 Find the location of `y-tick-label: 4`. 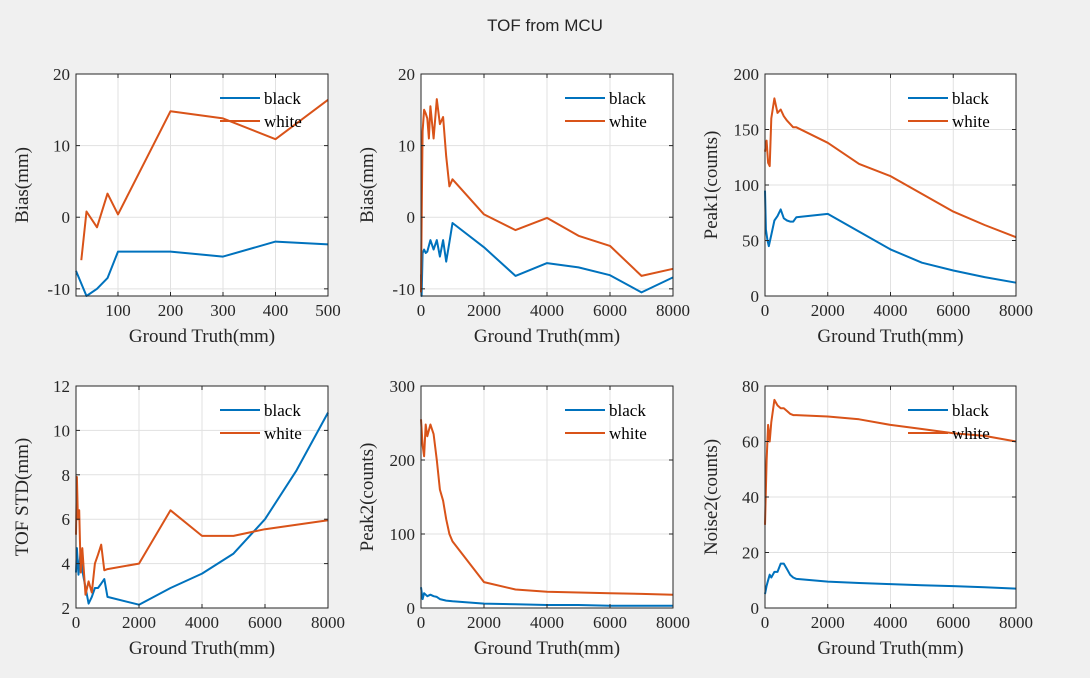

y-tick-label: 4 is located at coordinates (66, 564).